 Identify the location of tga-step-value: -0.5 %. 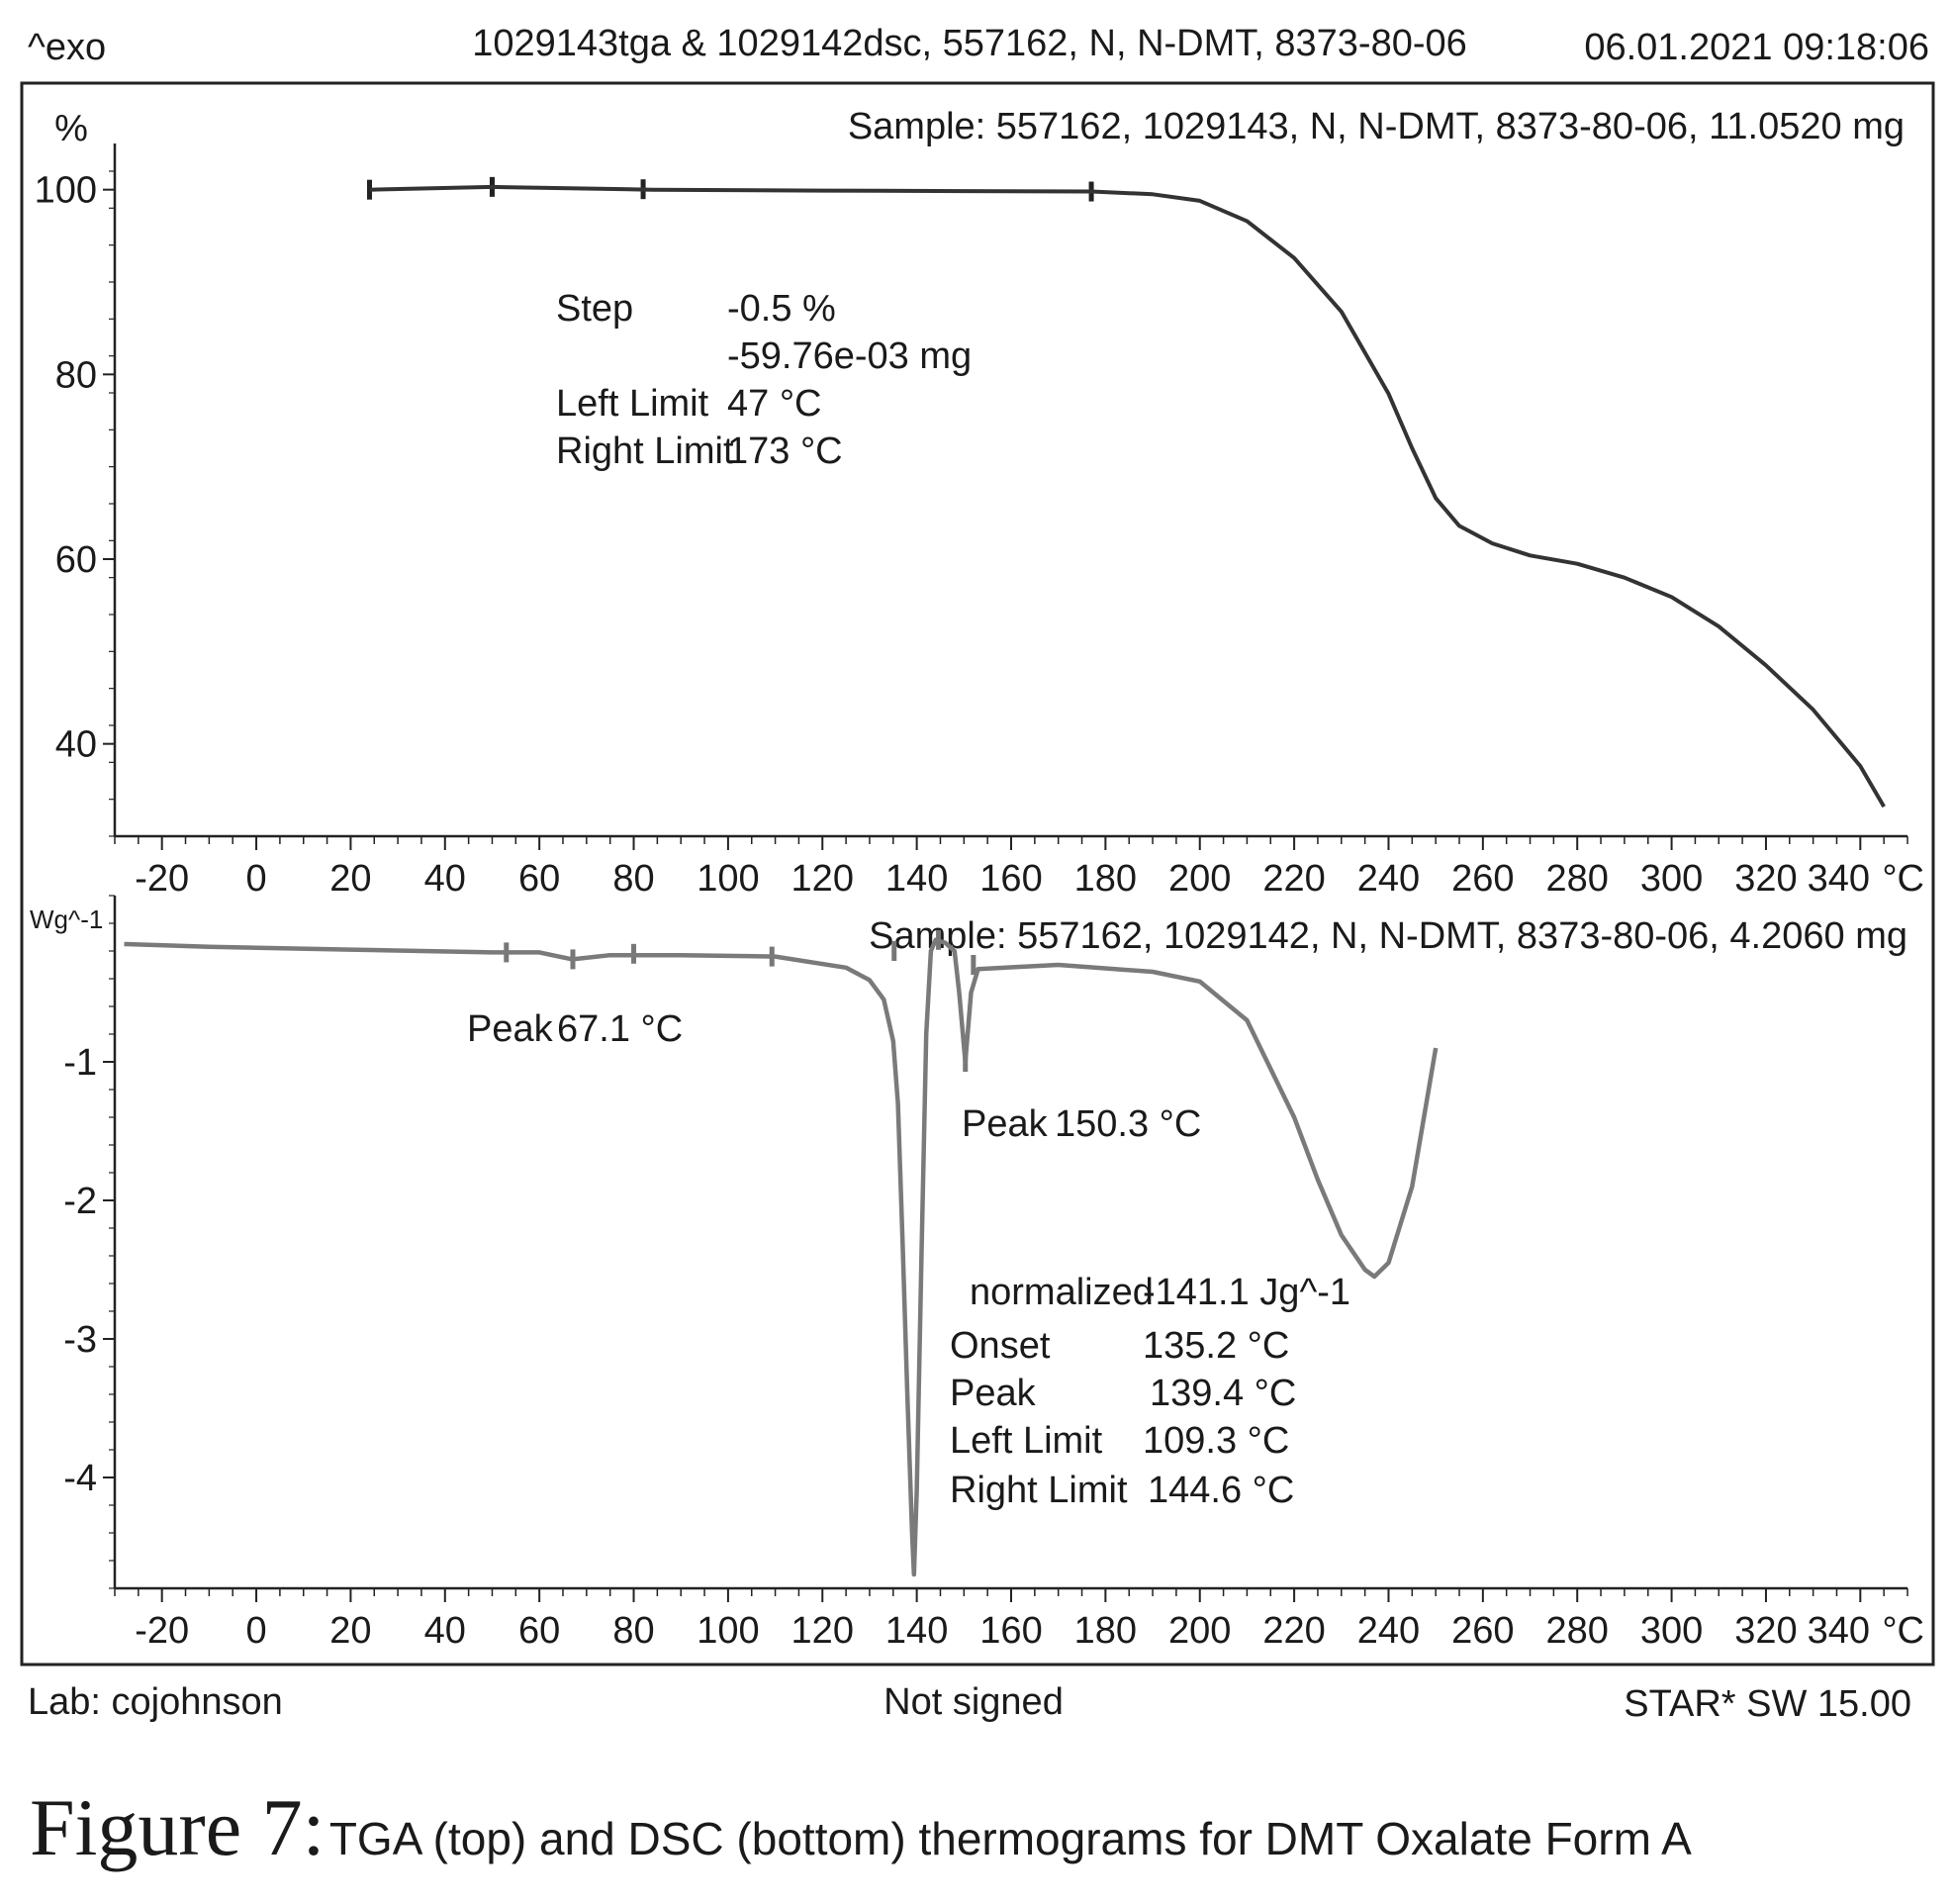
(781, 309).